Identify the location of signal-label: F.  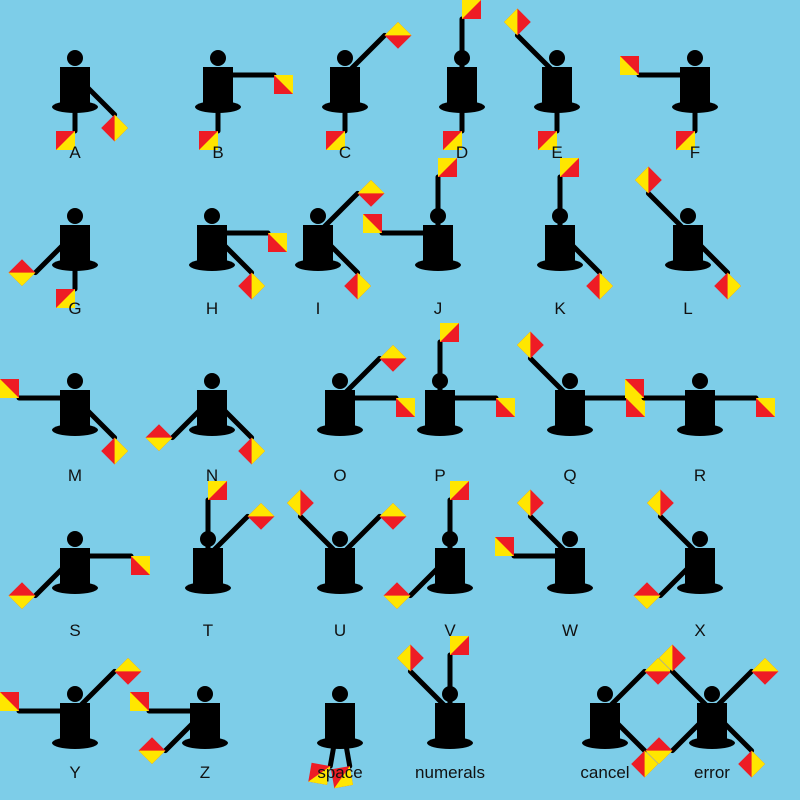
(695, 152).